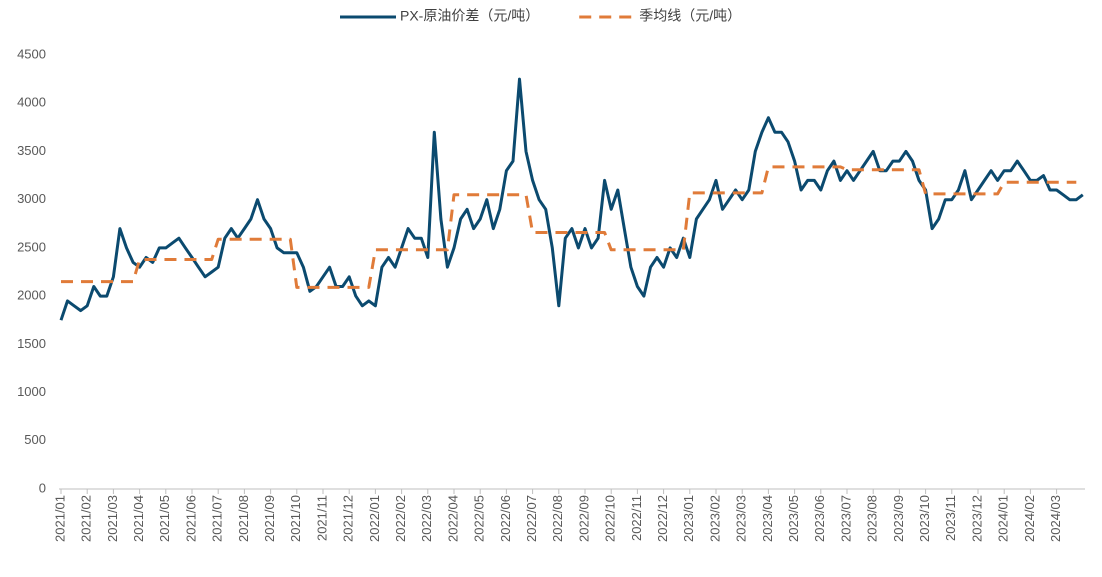  What do you see at coordinates (31, 391) in the screenshot?
I see `y-tick-label: 1000` at bounding box center [31, 391].